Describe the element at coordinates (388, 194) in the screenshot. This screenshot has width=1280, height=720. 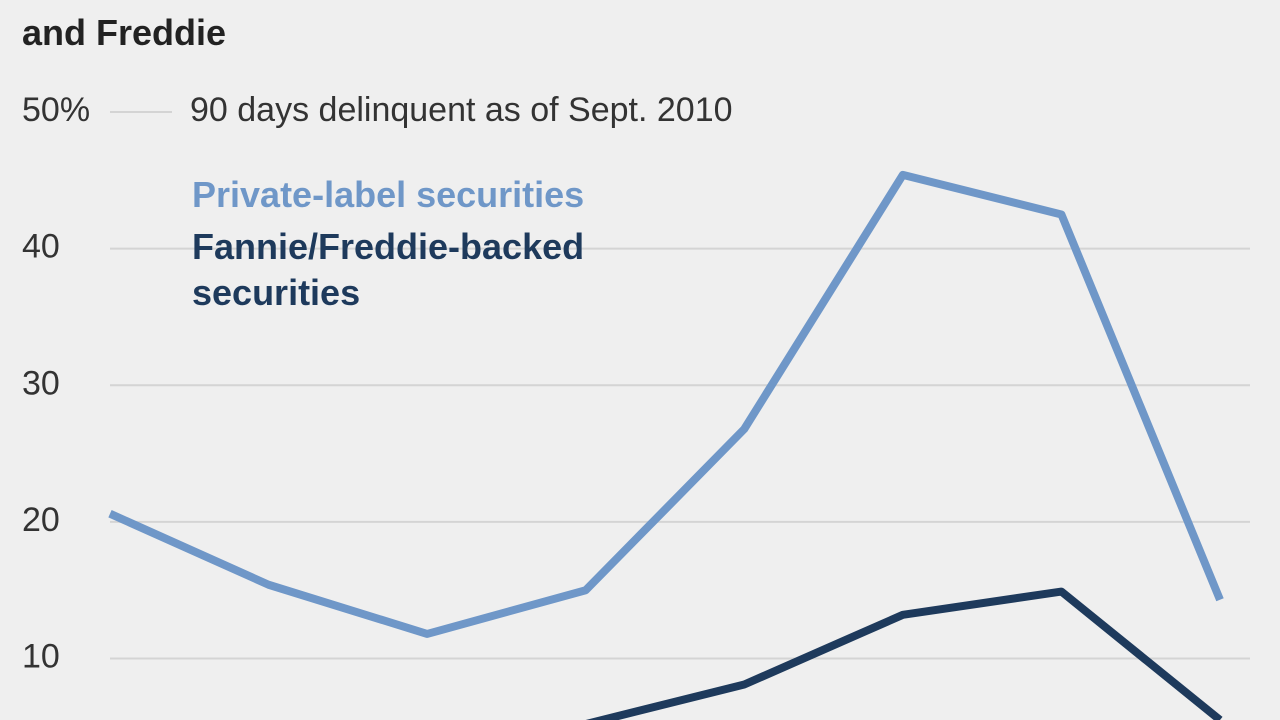
I see `legend-private: Private-label securities` at that location.